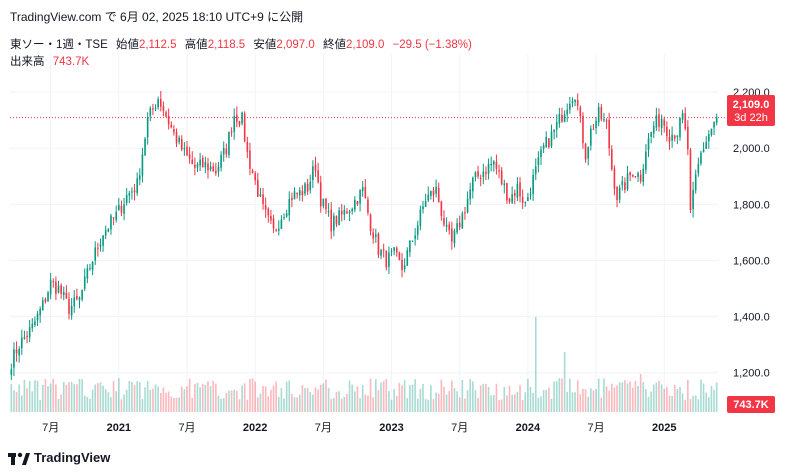 This screenshot has height=475, width=793. I want to click on symbol-title: 東ソー・1週・TSE, so click(59, 45).